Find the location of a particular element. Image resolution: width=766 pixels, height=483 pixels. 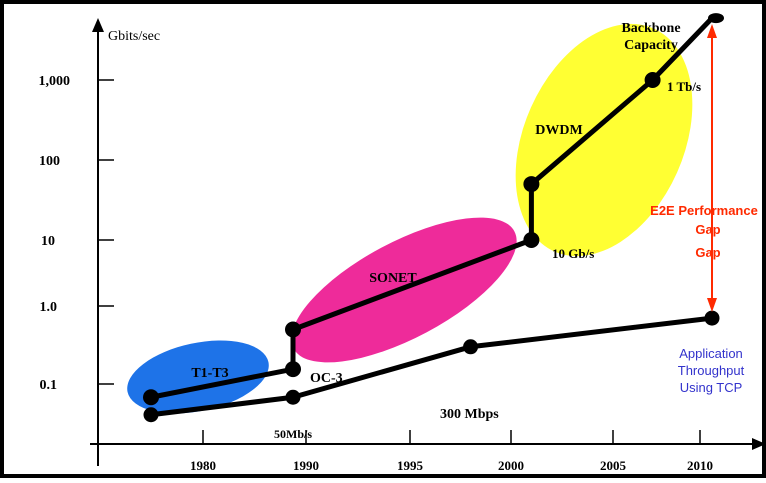

app-label-line1: Application is located at coordinates (711, 353).